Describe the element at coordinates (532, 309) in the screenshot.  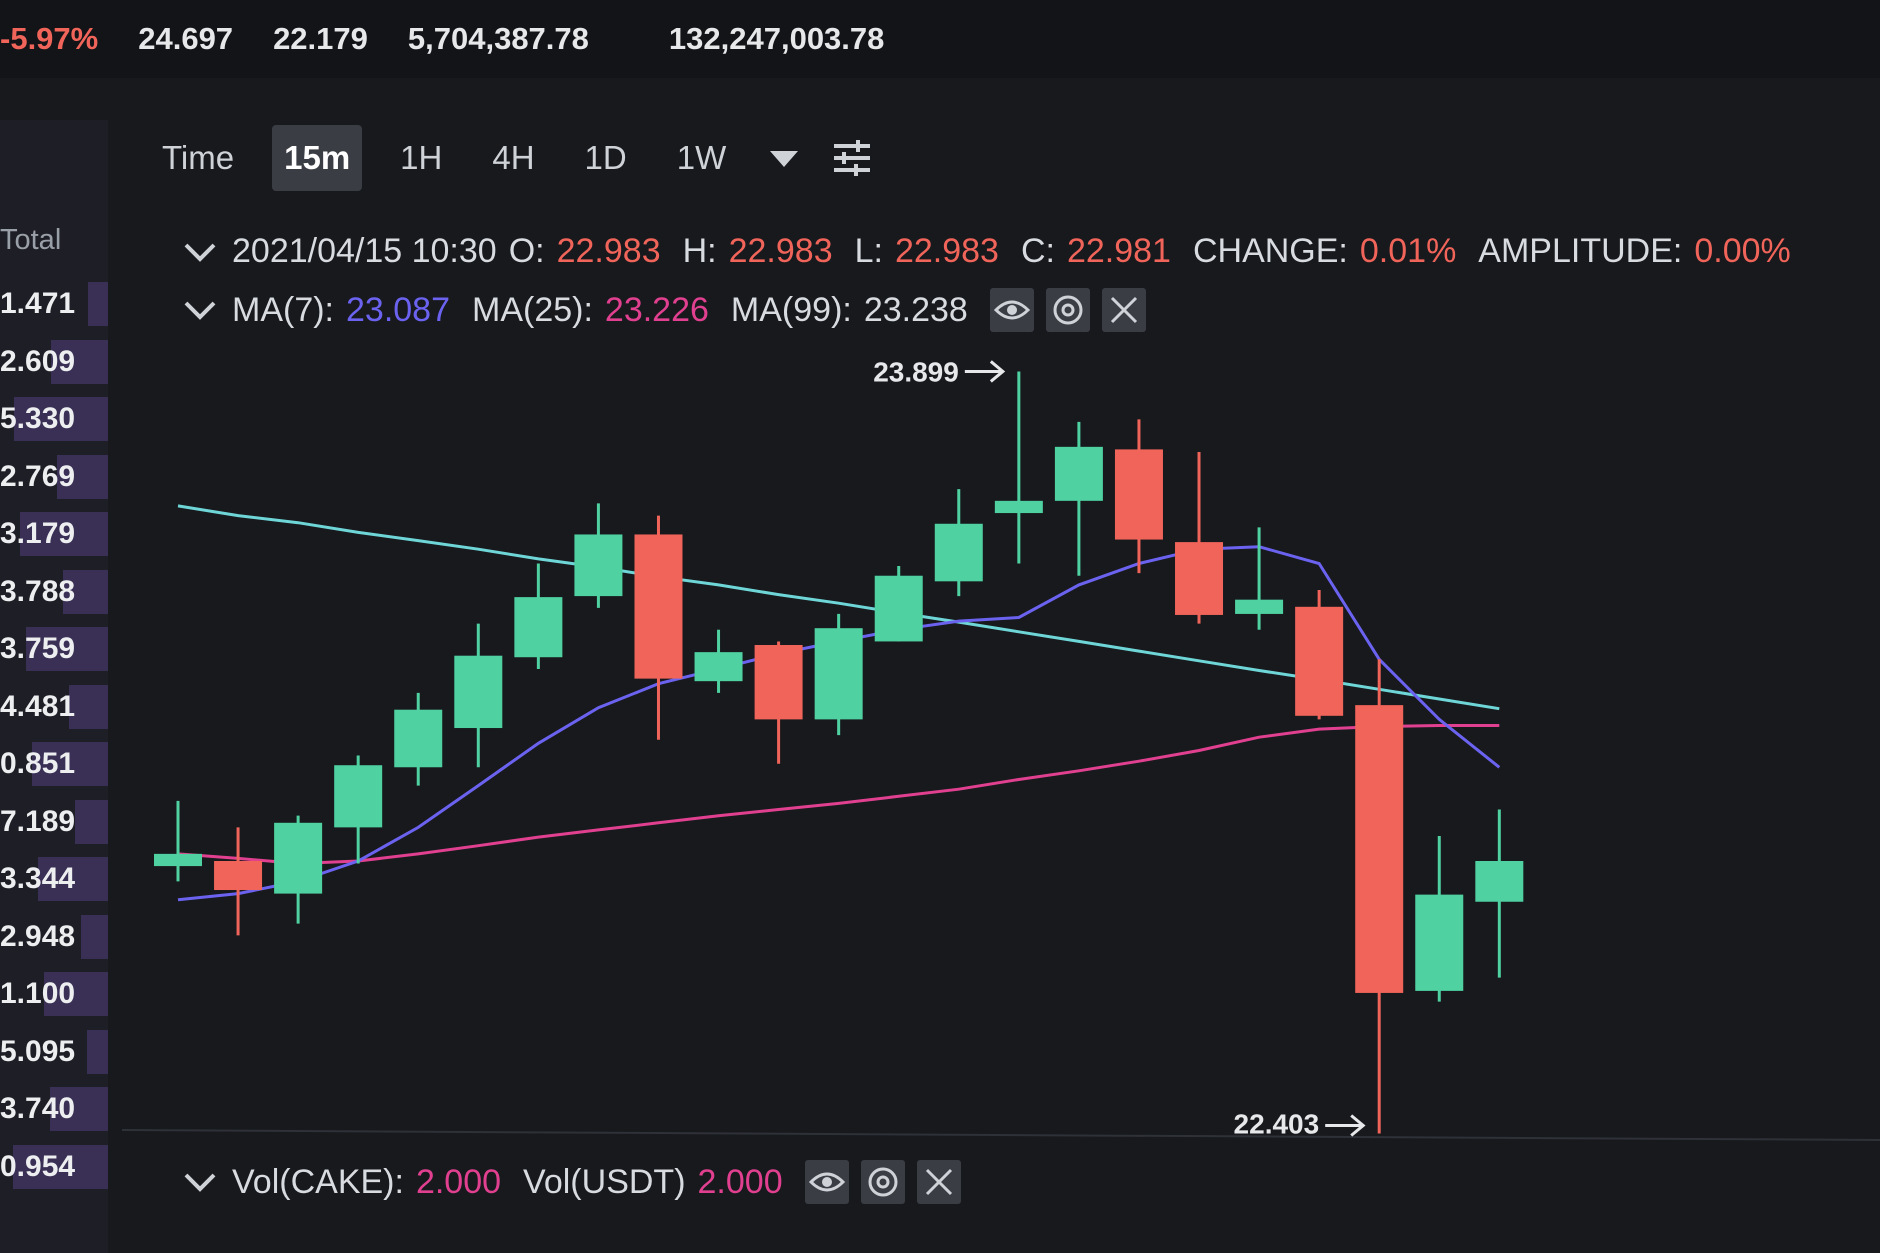
I see `legend-name: MA(25):` at that location.